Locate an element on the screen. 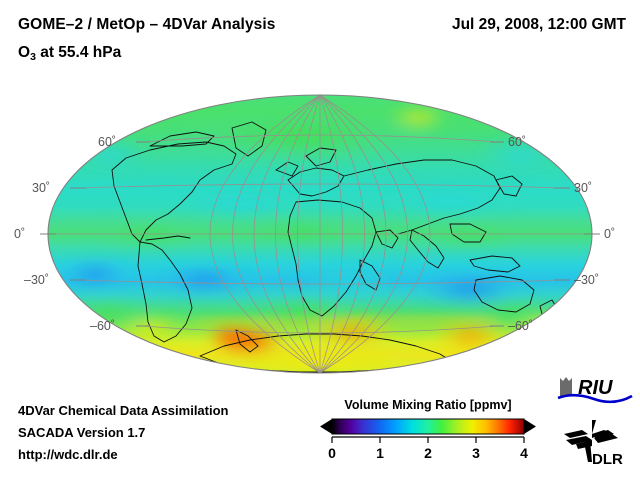  coast-madagascar-region is located at coordinates (370, 275).